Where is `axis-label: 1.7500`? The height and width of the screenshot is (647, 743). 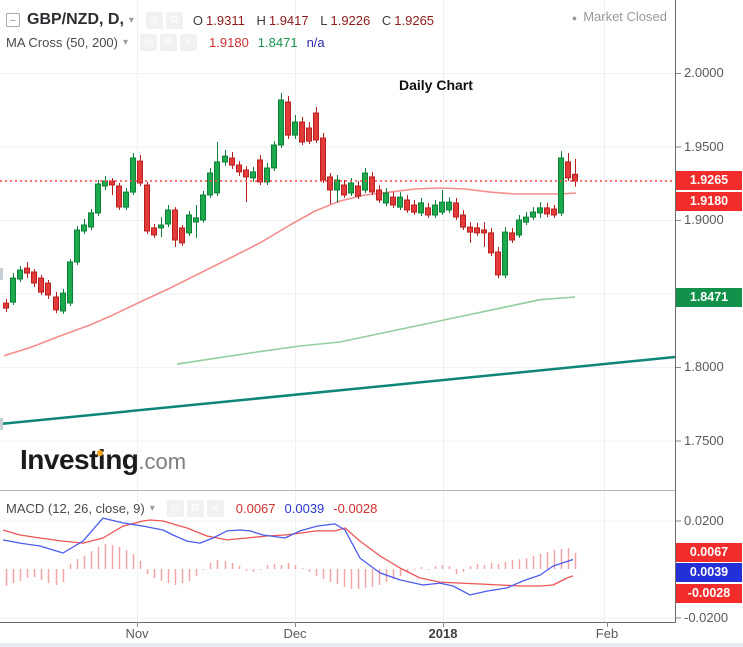
axis-label: 1.7500 is located at coordinates (704, 440).